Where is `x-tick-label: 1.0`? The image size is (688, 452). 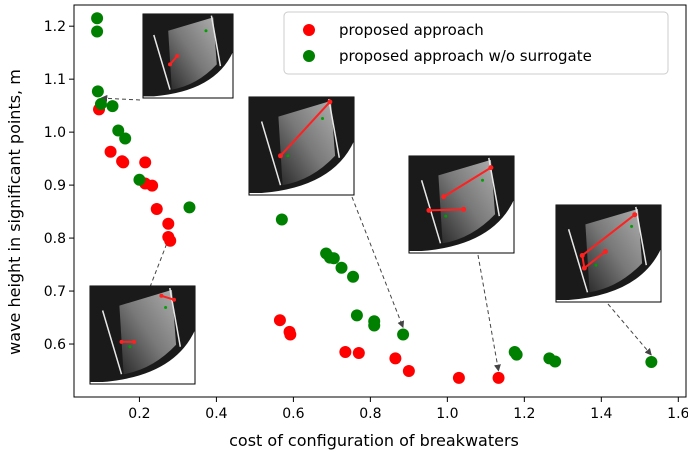
x-tick-label: 1.0 is located at coordinates (447, 414).